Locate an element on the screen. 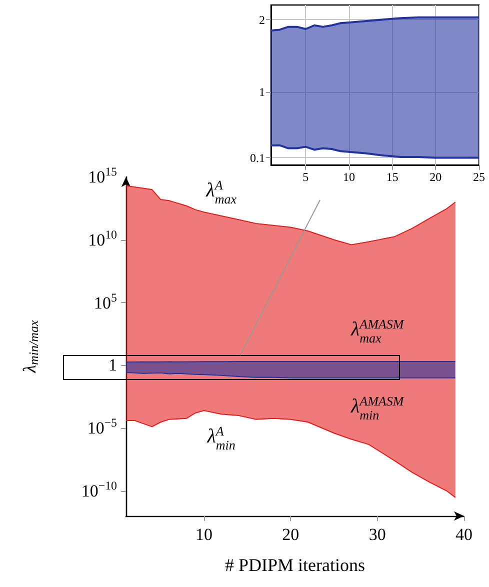 The height and width of the screenshot is (587, 489). y-tick-label: 10$^{−10}$ is located at coordinates (99, 489).